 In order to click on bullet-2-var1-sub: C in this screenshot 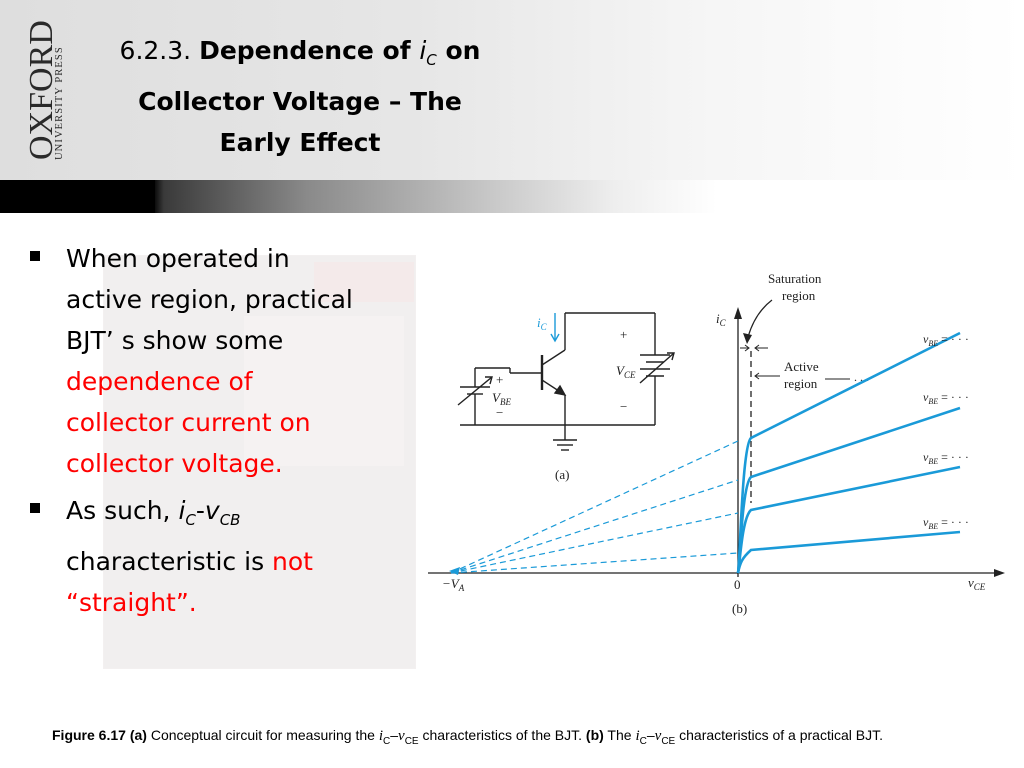, I will do `click(190, 520)`.